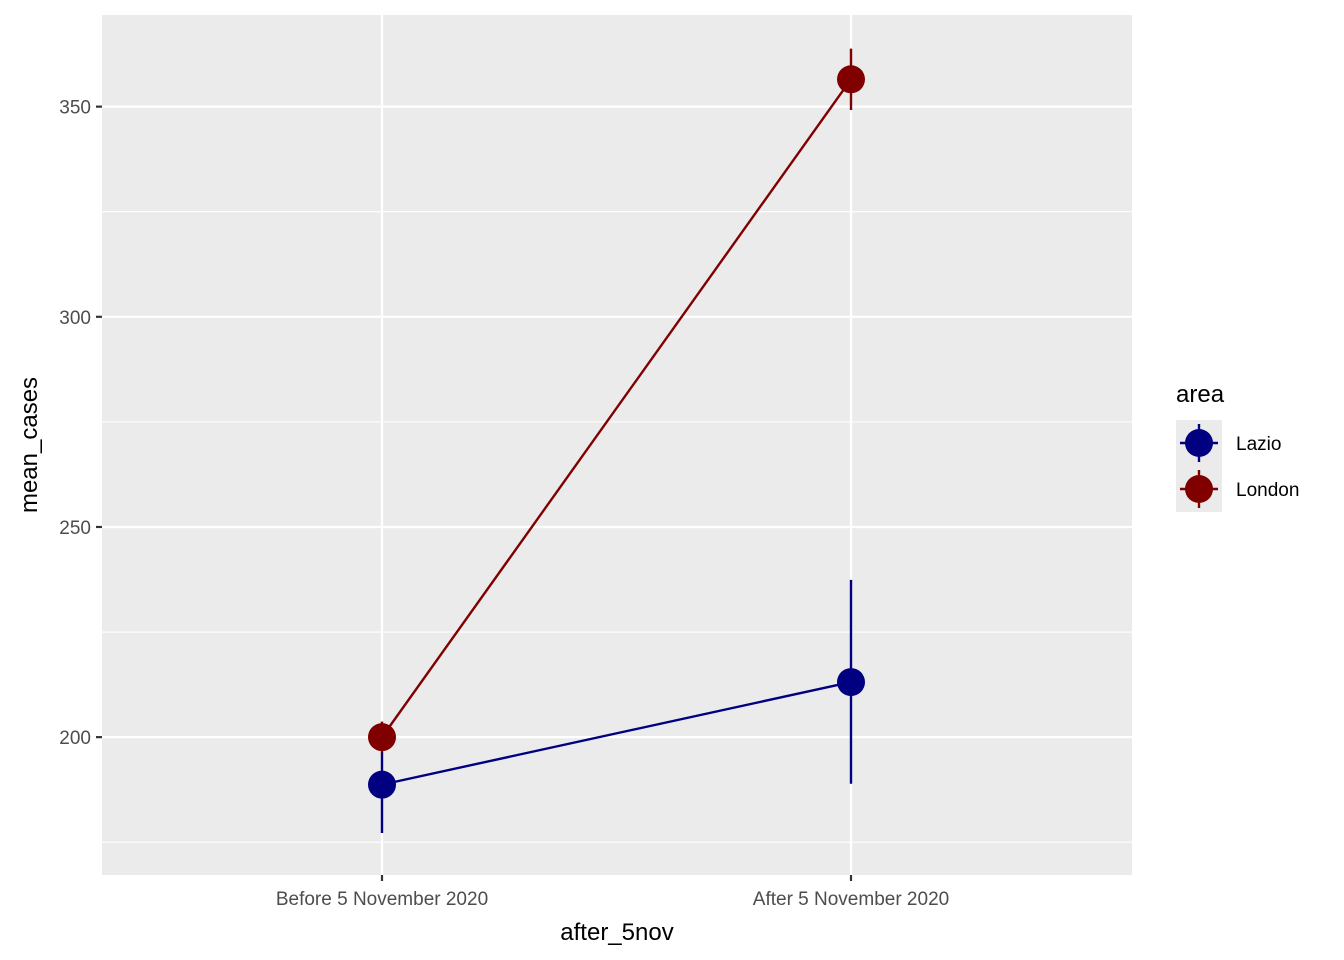 The height and width of the screenshot is (960, 1344). What do you see at coordinates (75, 738) in the screenshot?
I see `y-tick-label: 200` at bounding box center [75, 738].